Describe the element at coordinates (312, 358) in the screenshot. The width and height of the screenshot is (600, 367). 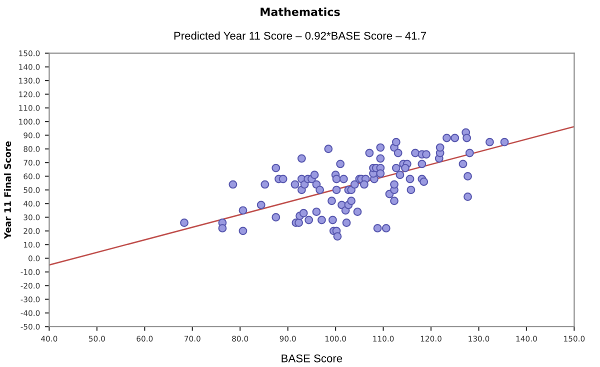
I see `x-axis-title: BASE Score` at that location.